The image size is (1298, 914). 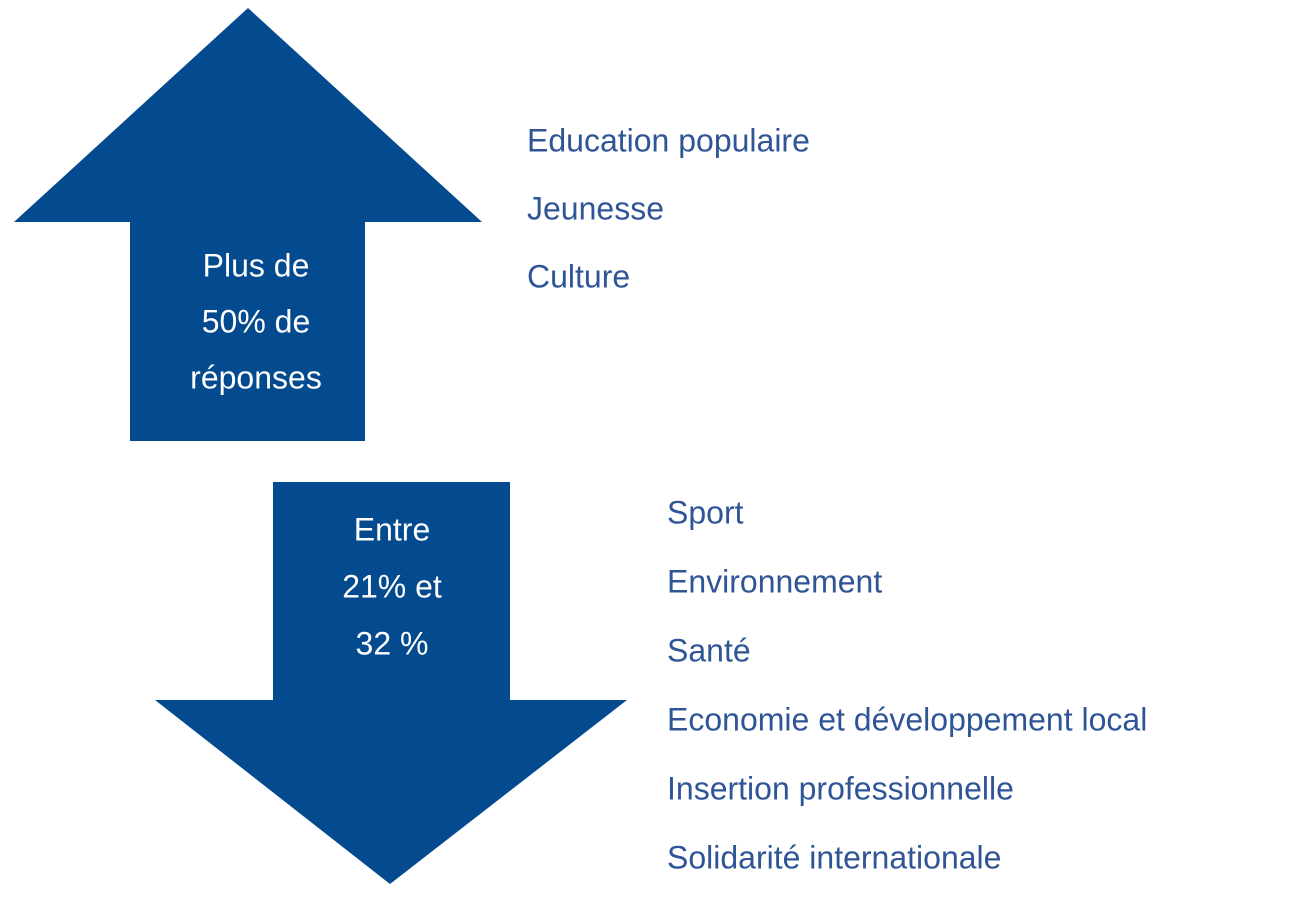 What do you see at coordinates (834, 857) in the screenshot?
I see `list-item: Solidarité internationale` at bounding box center [834, 857].